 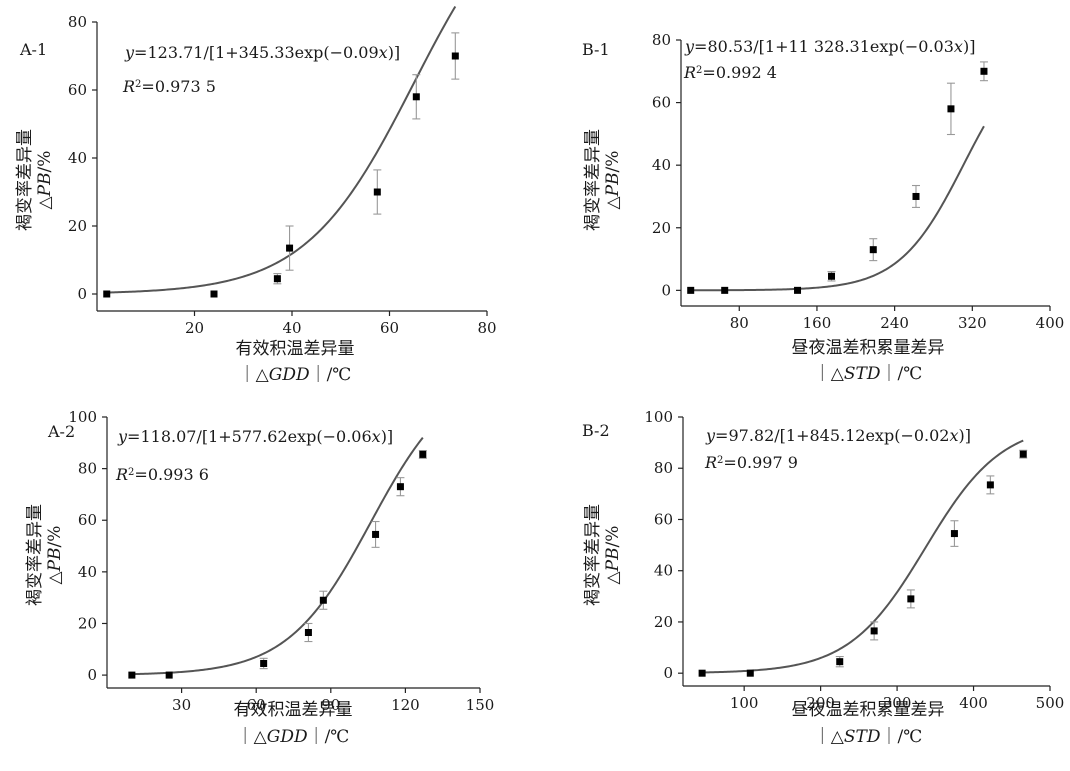 I want to click on r-squared: R2=0.993 6, so click(x=162, y=474).